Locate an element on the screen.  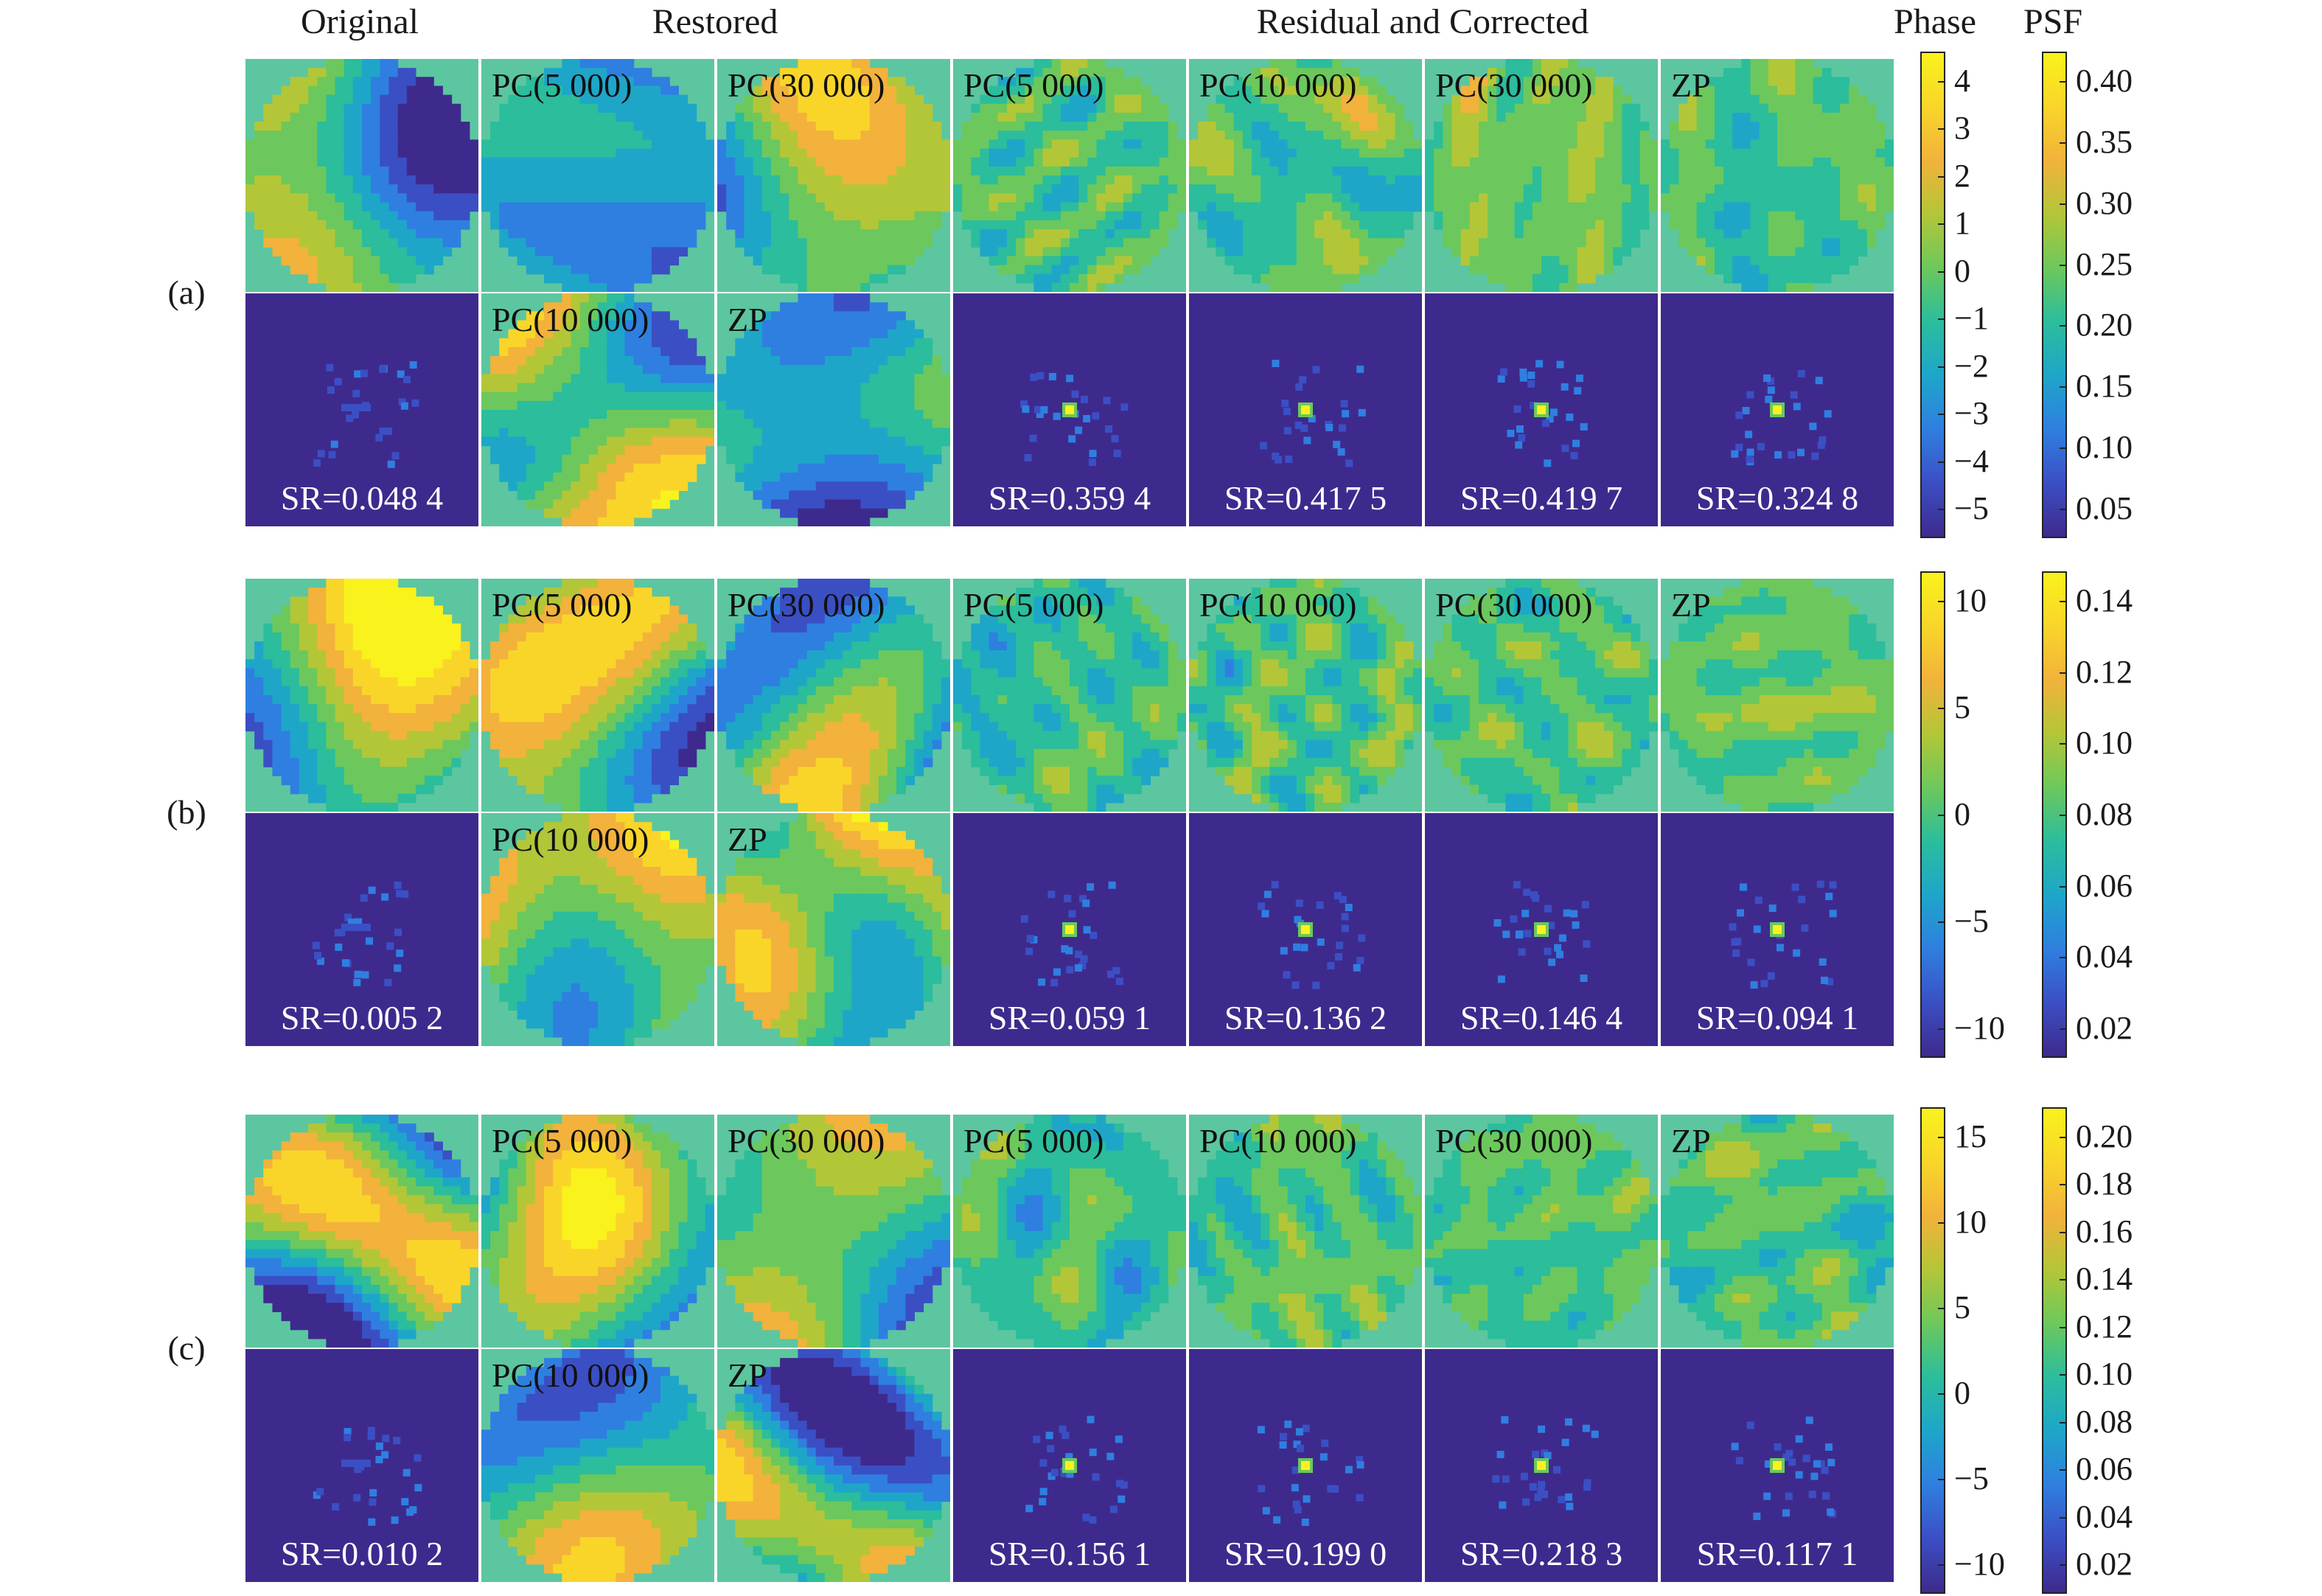
psf-tile: SR=0.136 2 is located at coordinates (1305, 930).